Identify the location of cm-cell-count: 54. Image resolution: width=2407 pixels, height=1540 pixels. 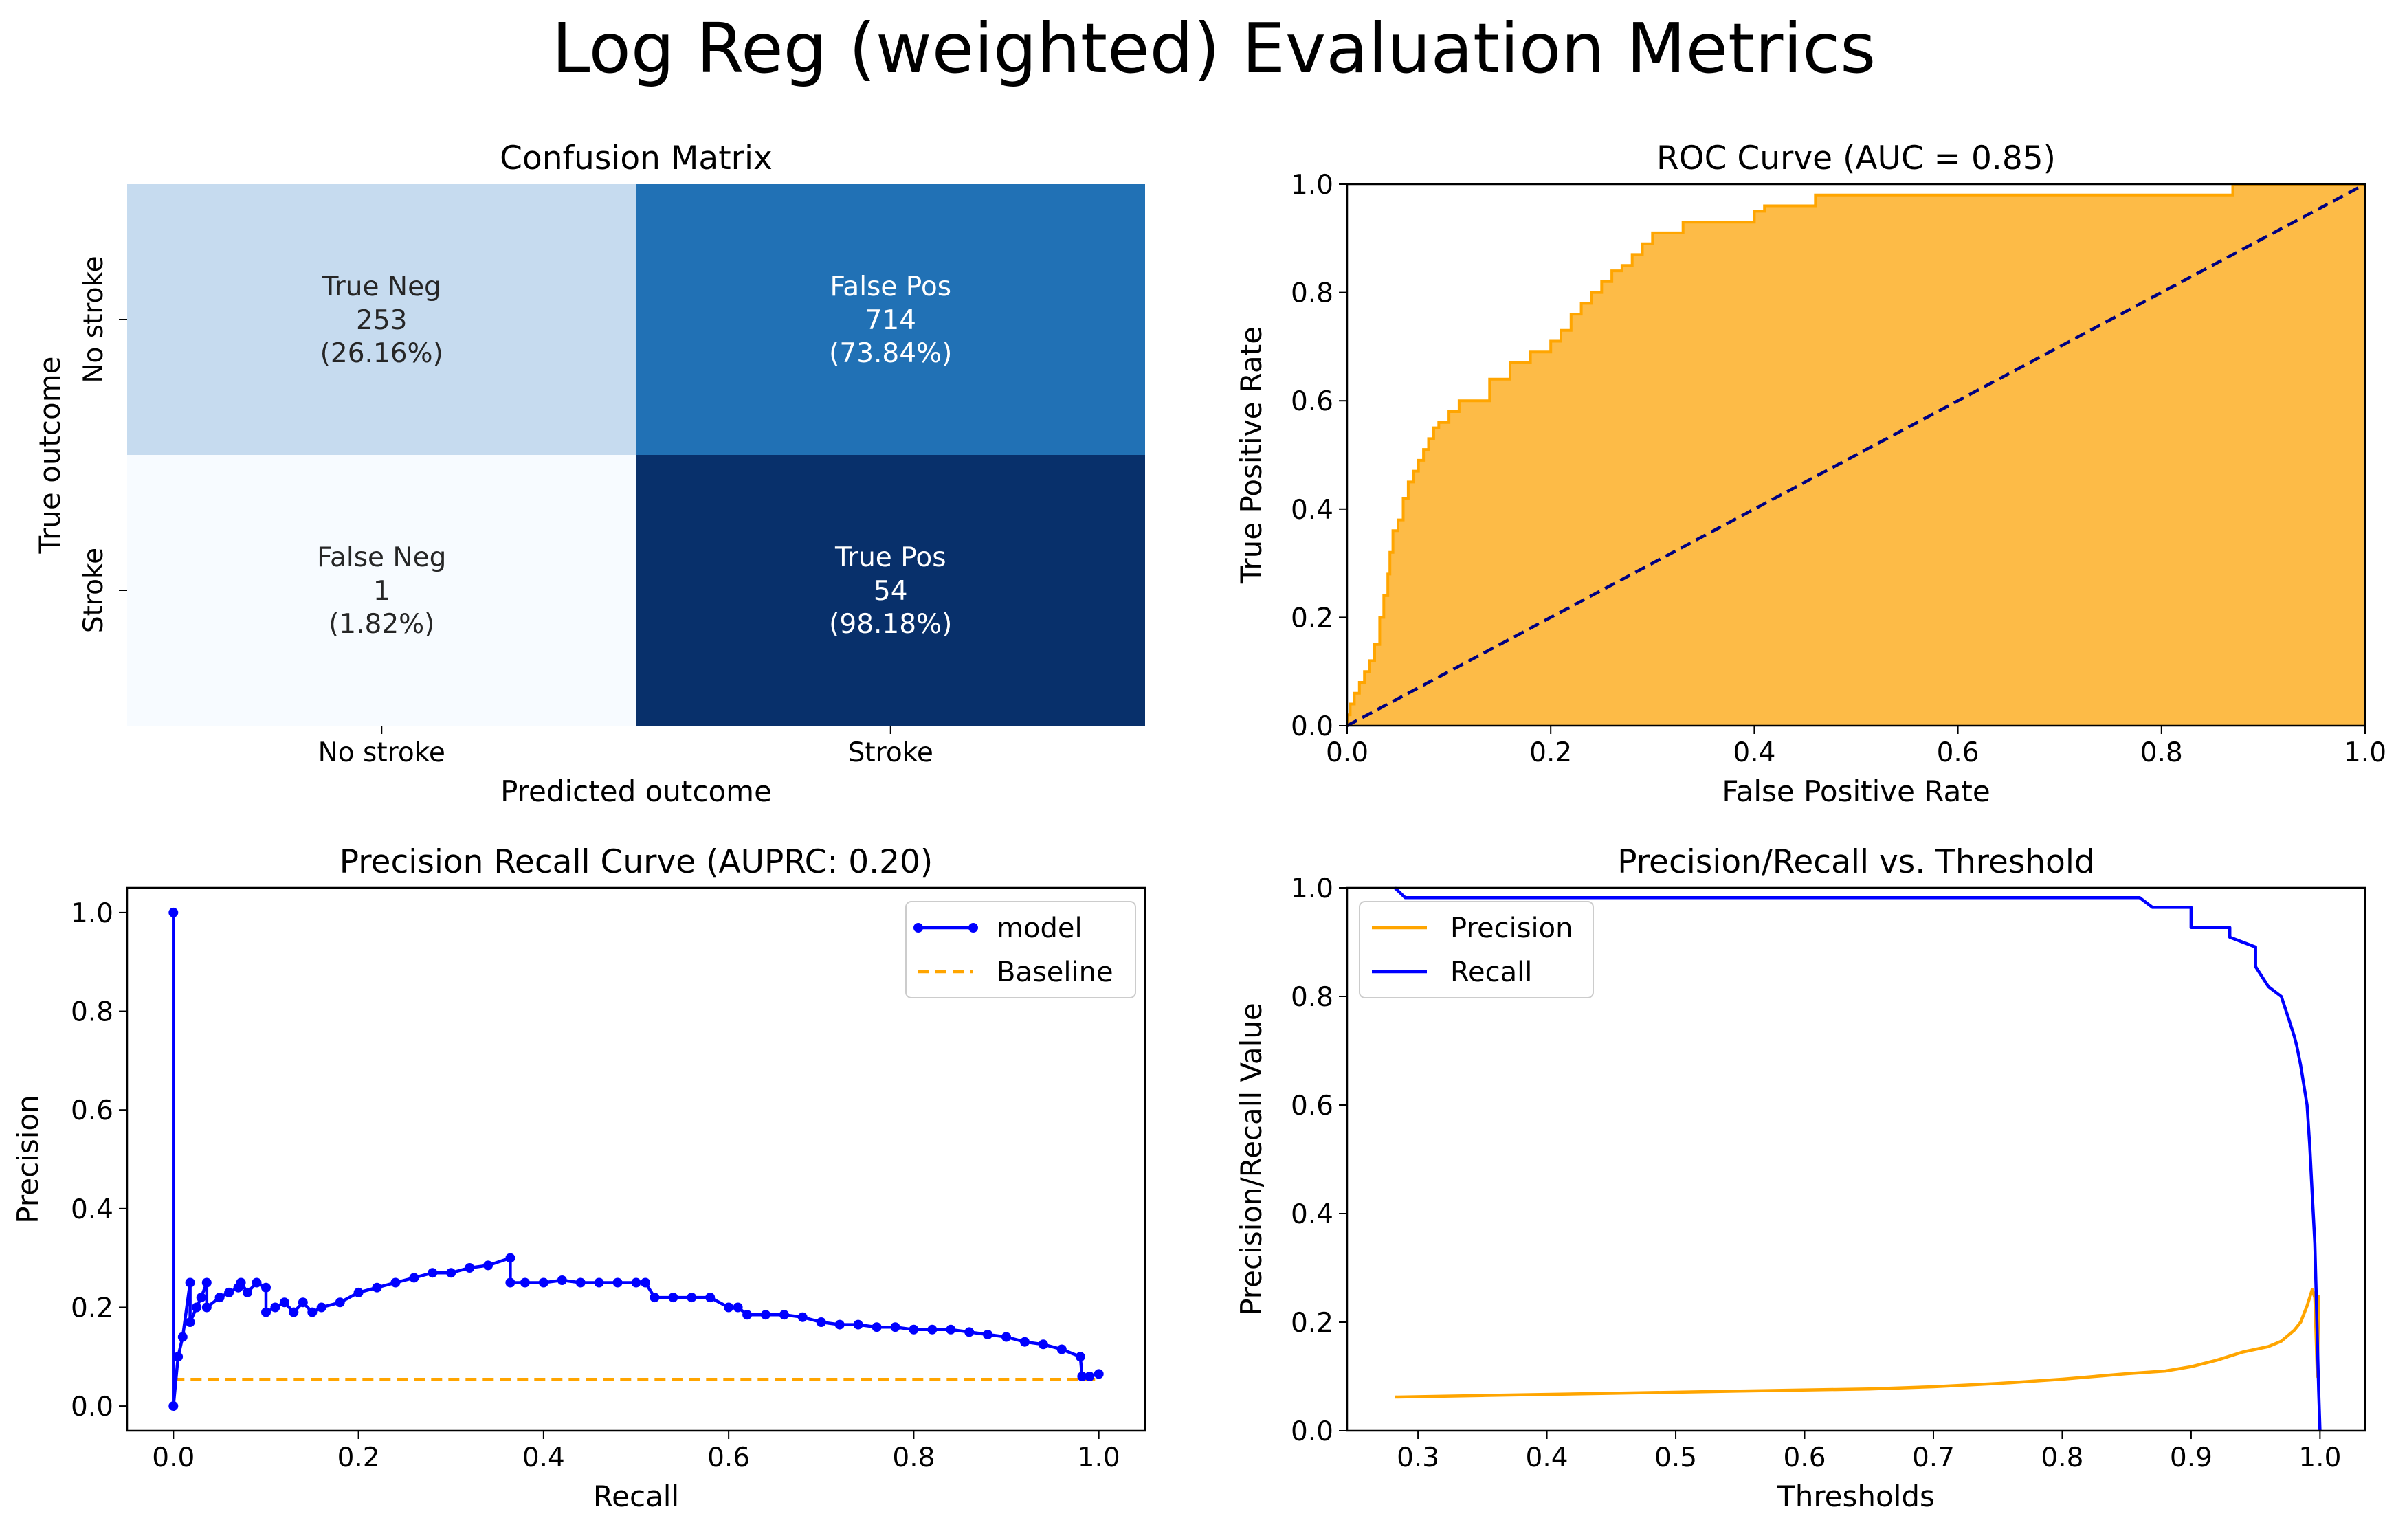
(891, 591).